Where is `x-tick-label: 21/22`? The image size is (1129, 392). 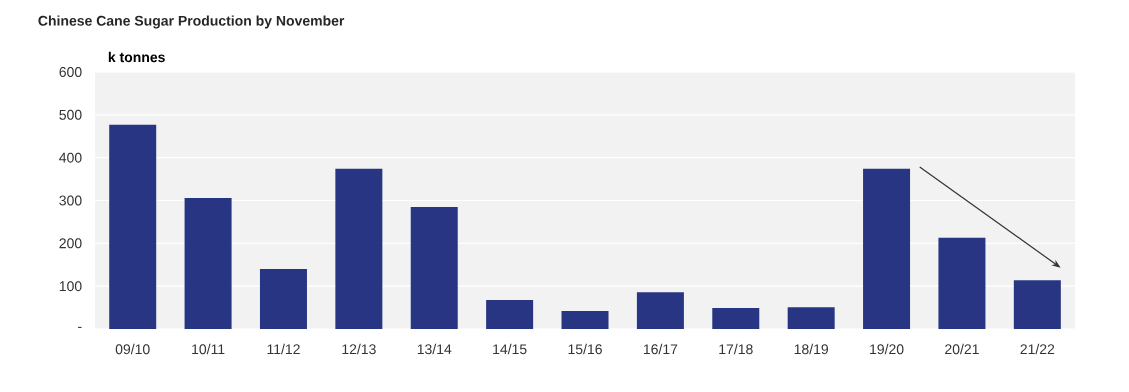
x-tick-label: 21/22 is located at coordinates (1037, 349).